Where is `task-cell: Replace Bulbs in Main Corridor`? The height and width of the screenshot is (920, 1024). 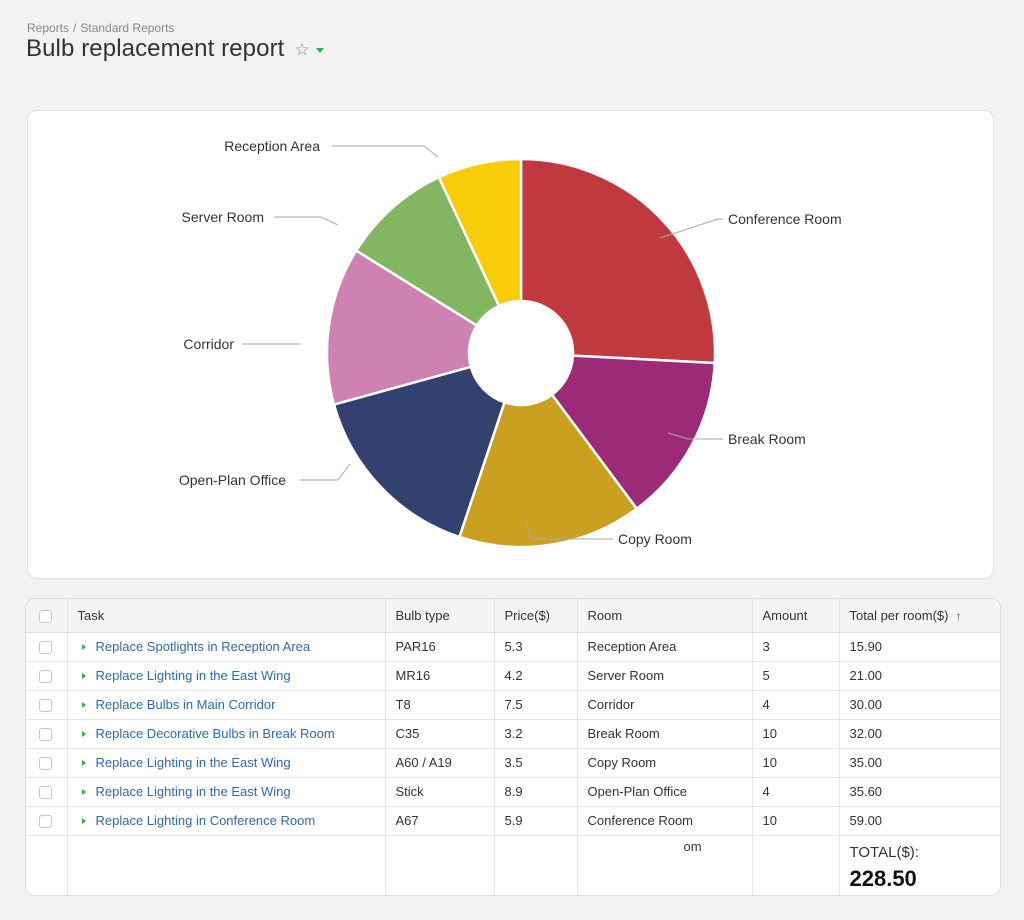 task-cell: Replace Bulbs in Main Corridor is located at coordinates (226, 705).